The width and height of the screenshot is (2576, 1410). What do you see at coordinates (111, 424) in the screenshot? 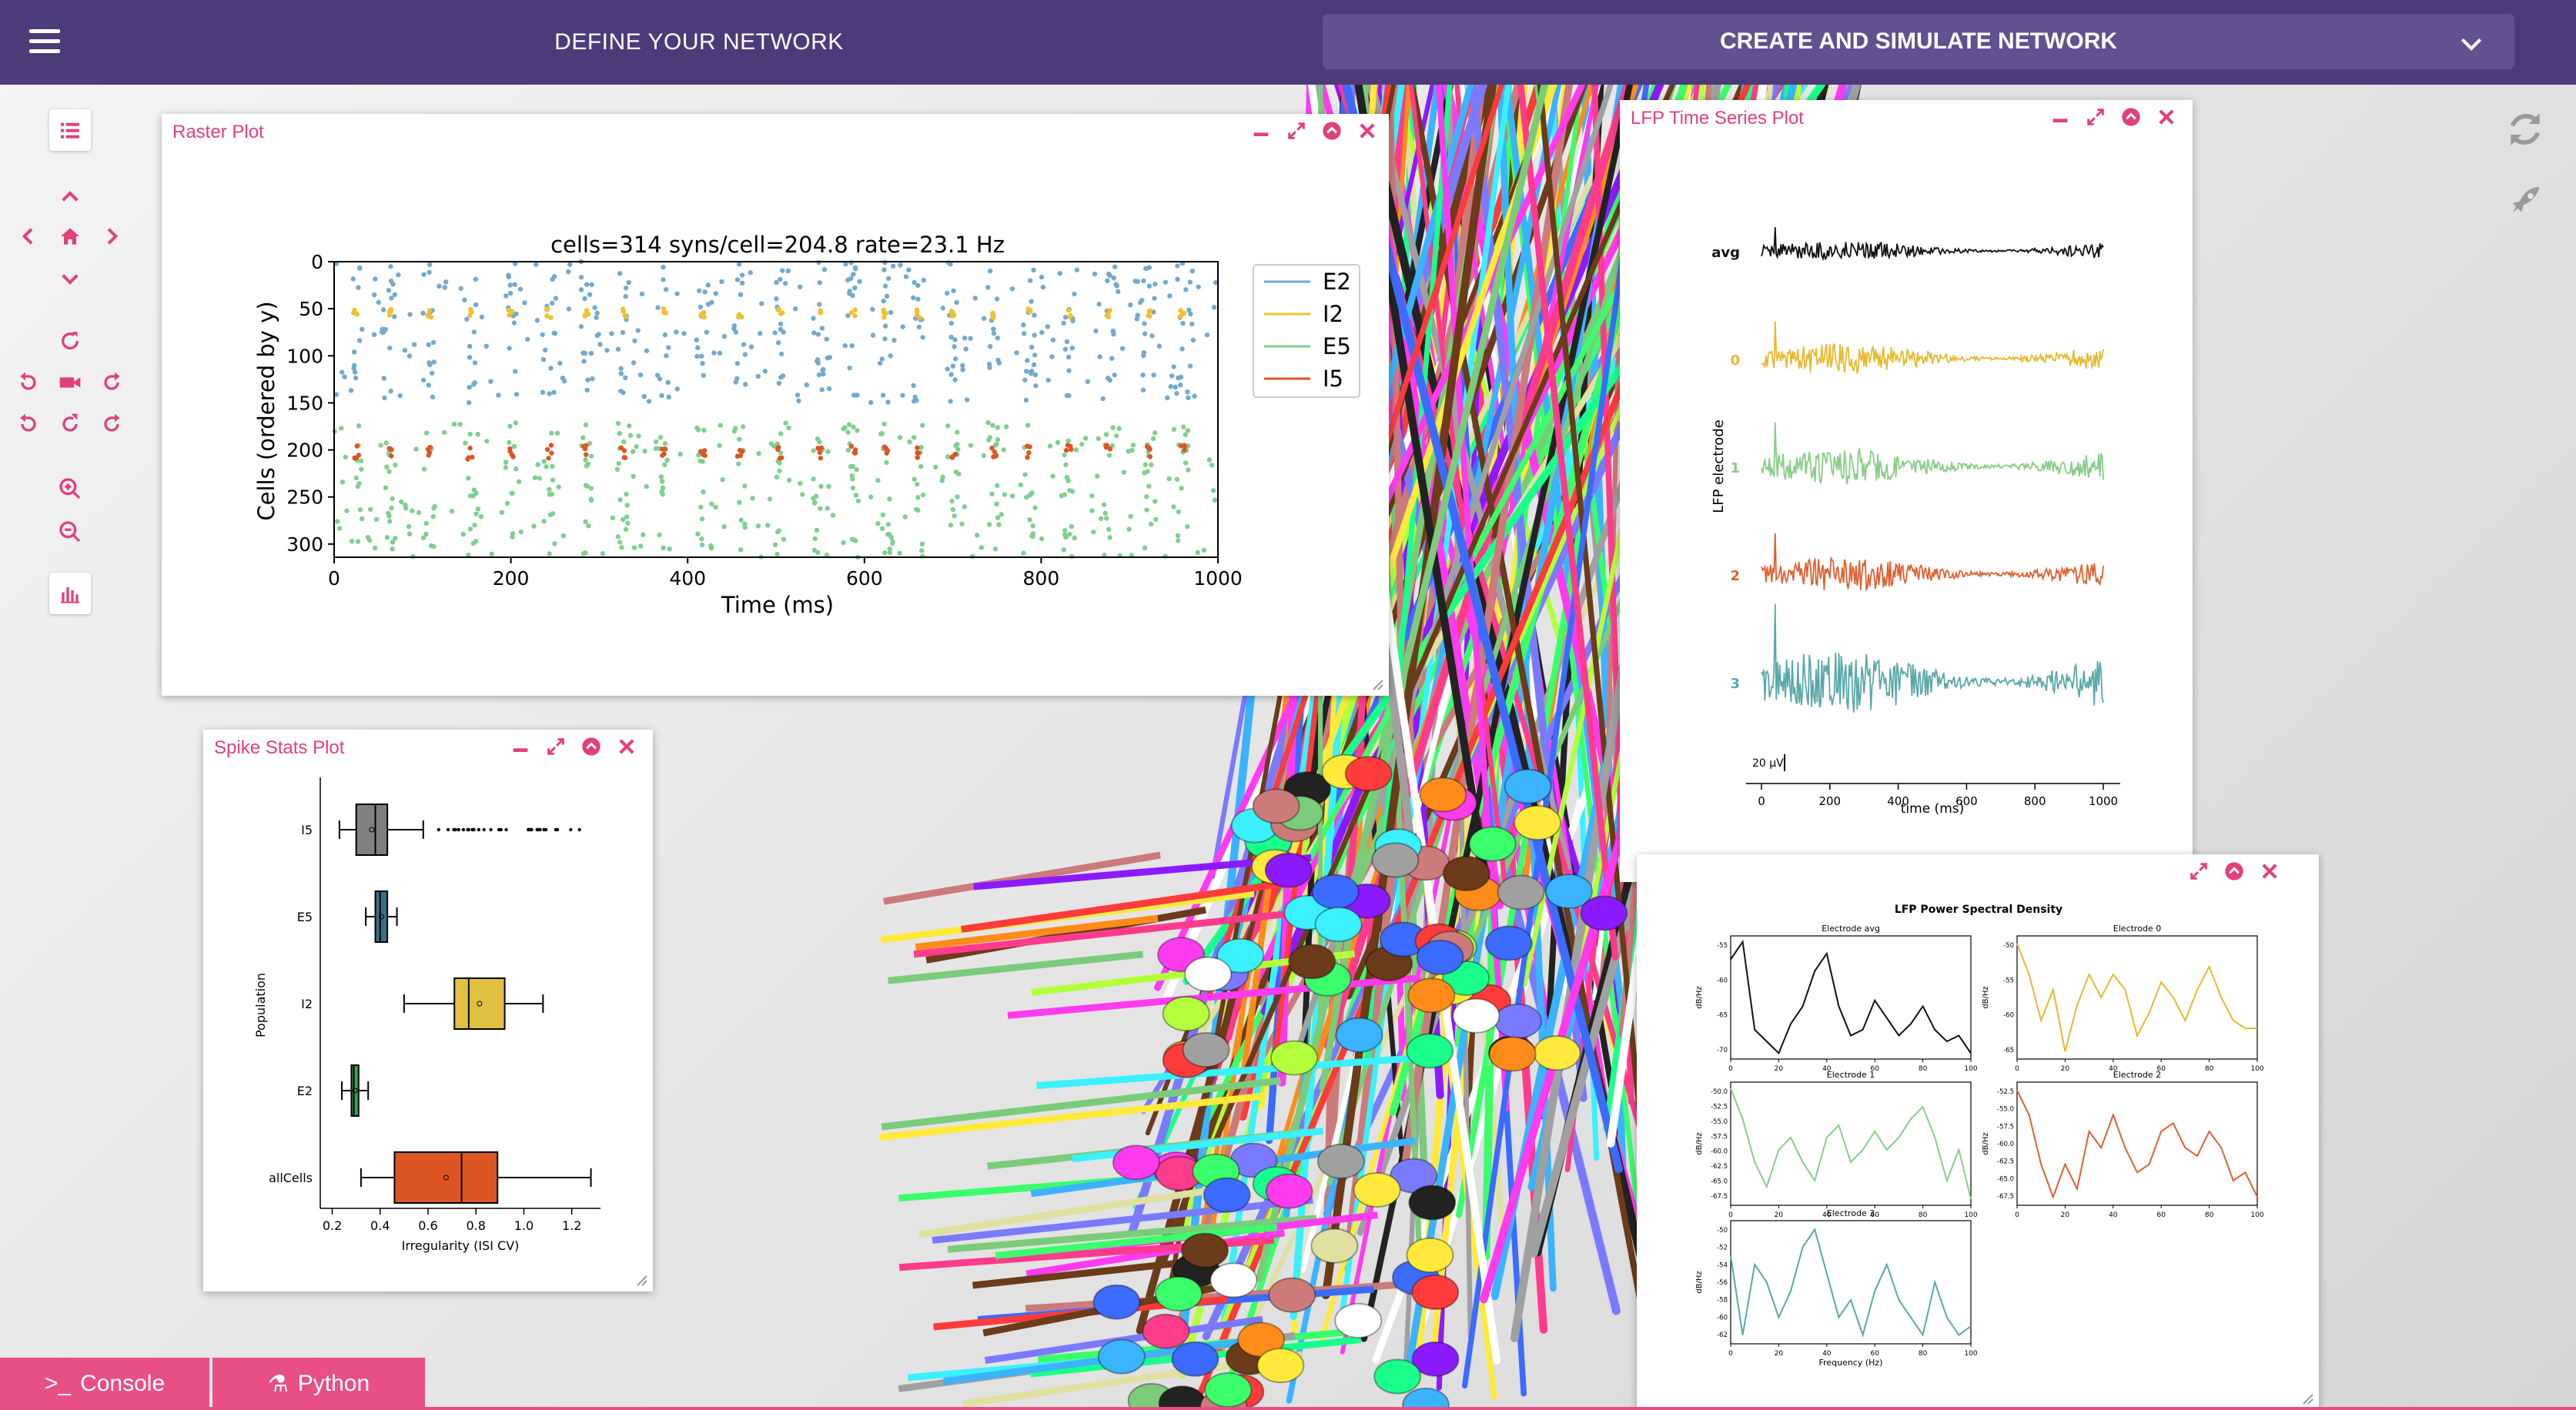
I see `redo-icon` at bounding box center [111, 424].